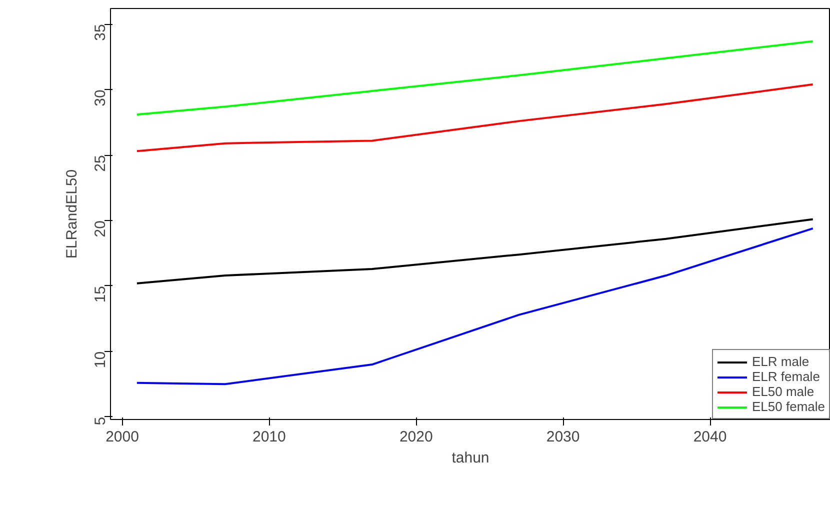 The width and height of the screenshot is (830, 519). Describe the element at coordinates (788, 406) in the screenshot. I see `legend-label: EL50 female` at that location.